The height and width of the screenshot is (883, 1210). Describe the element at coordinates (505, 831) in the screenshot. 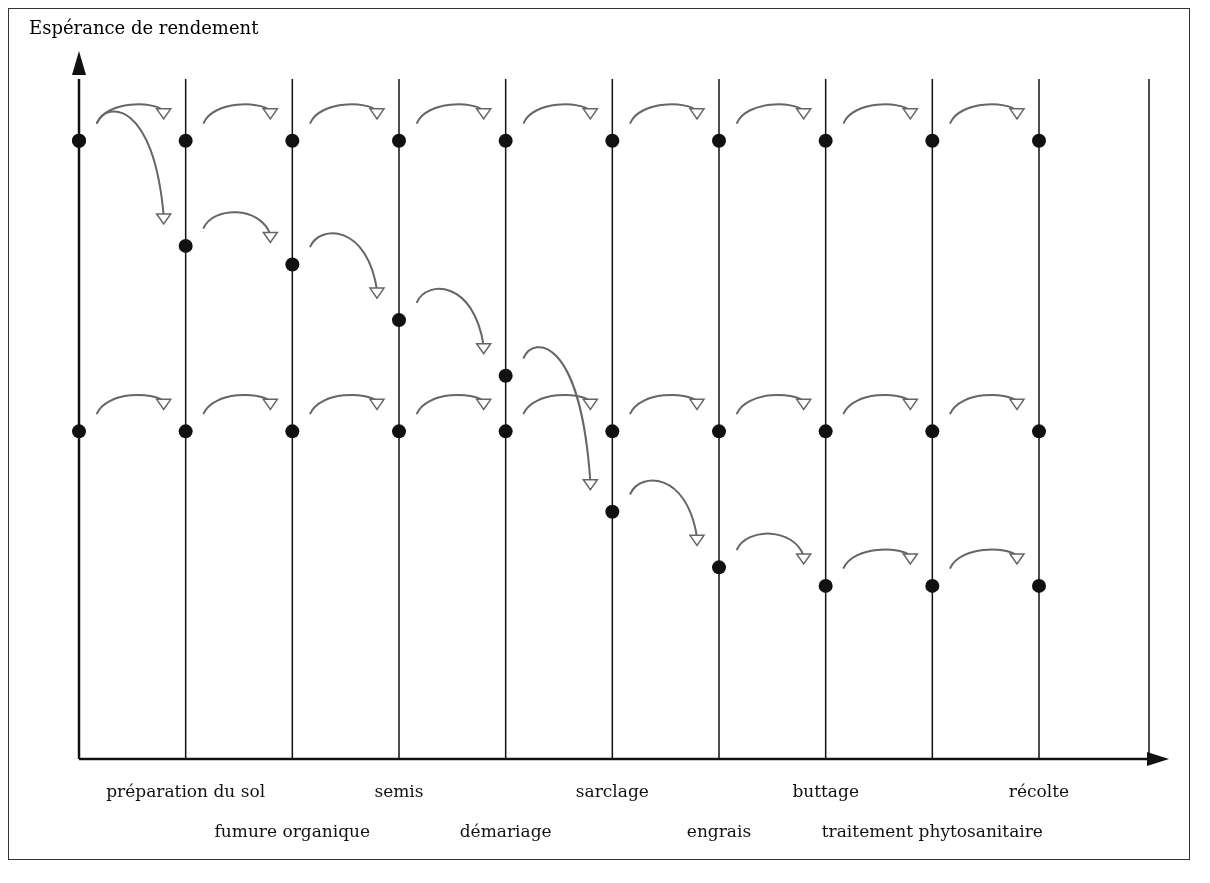

I see `x-tick-label: démariage` at that location.